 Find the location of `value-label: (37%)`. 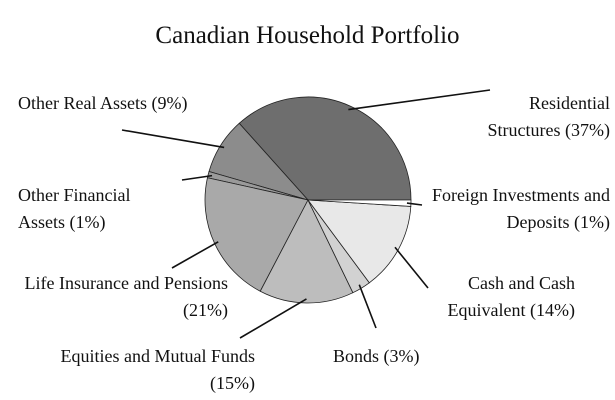

value-label: (37%) is located at coordinates (587, 130).